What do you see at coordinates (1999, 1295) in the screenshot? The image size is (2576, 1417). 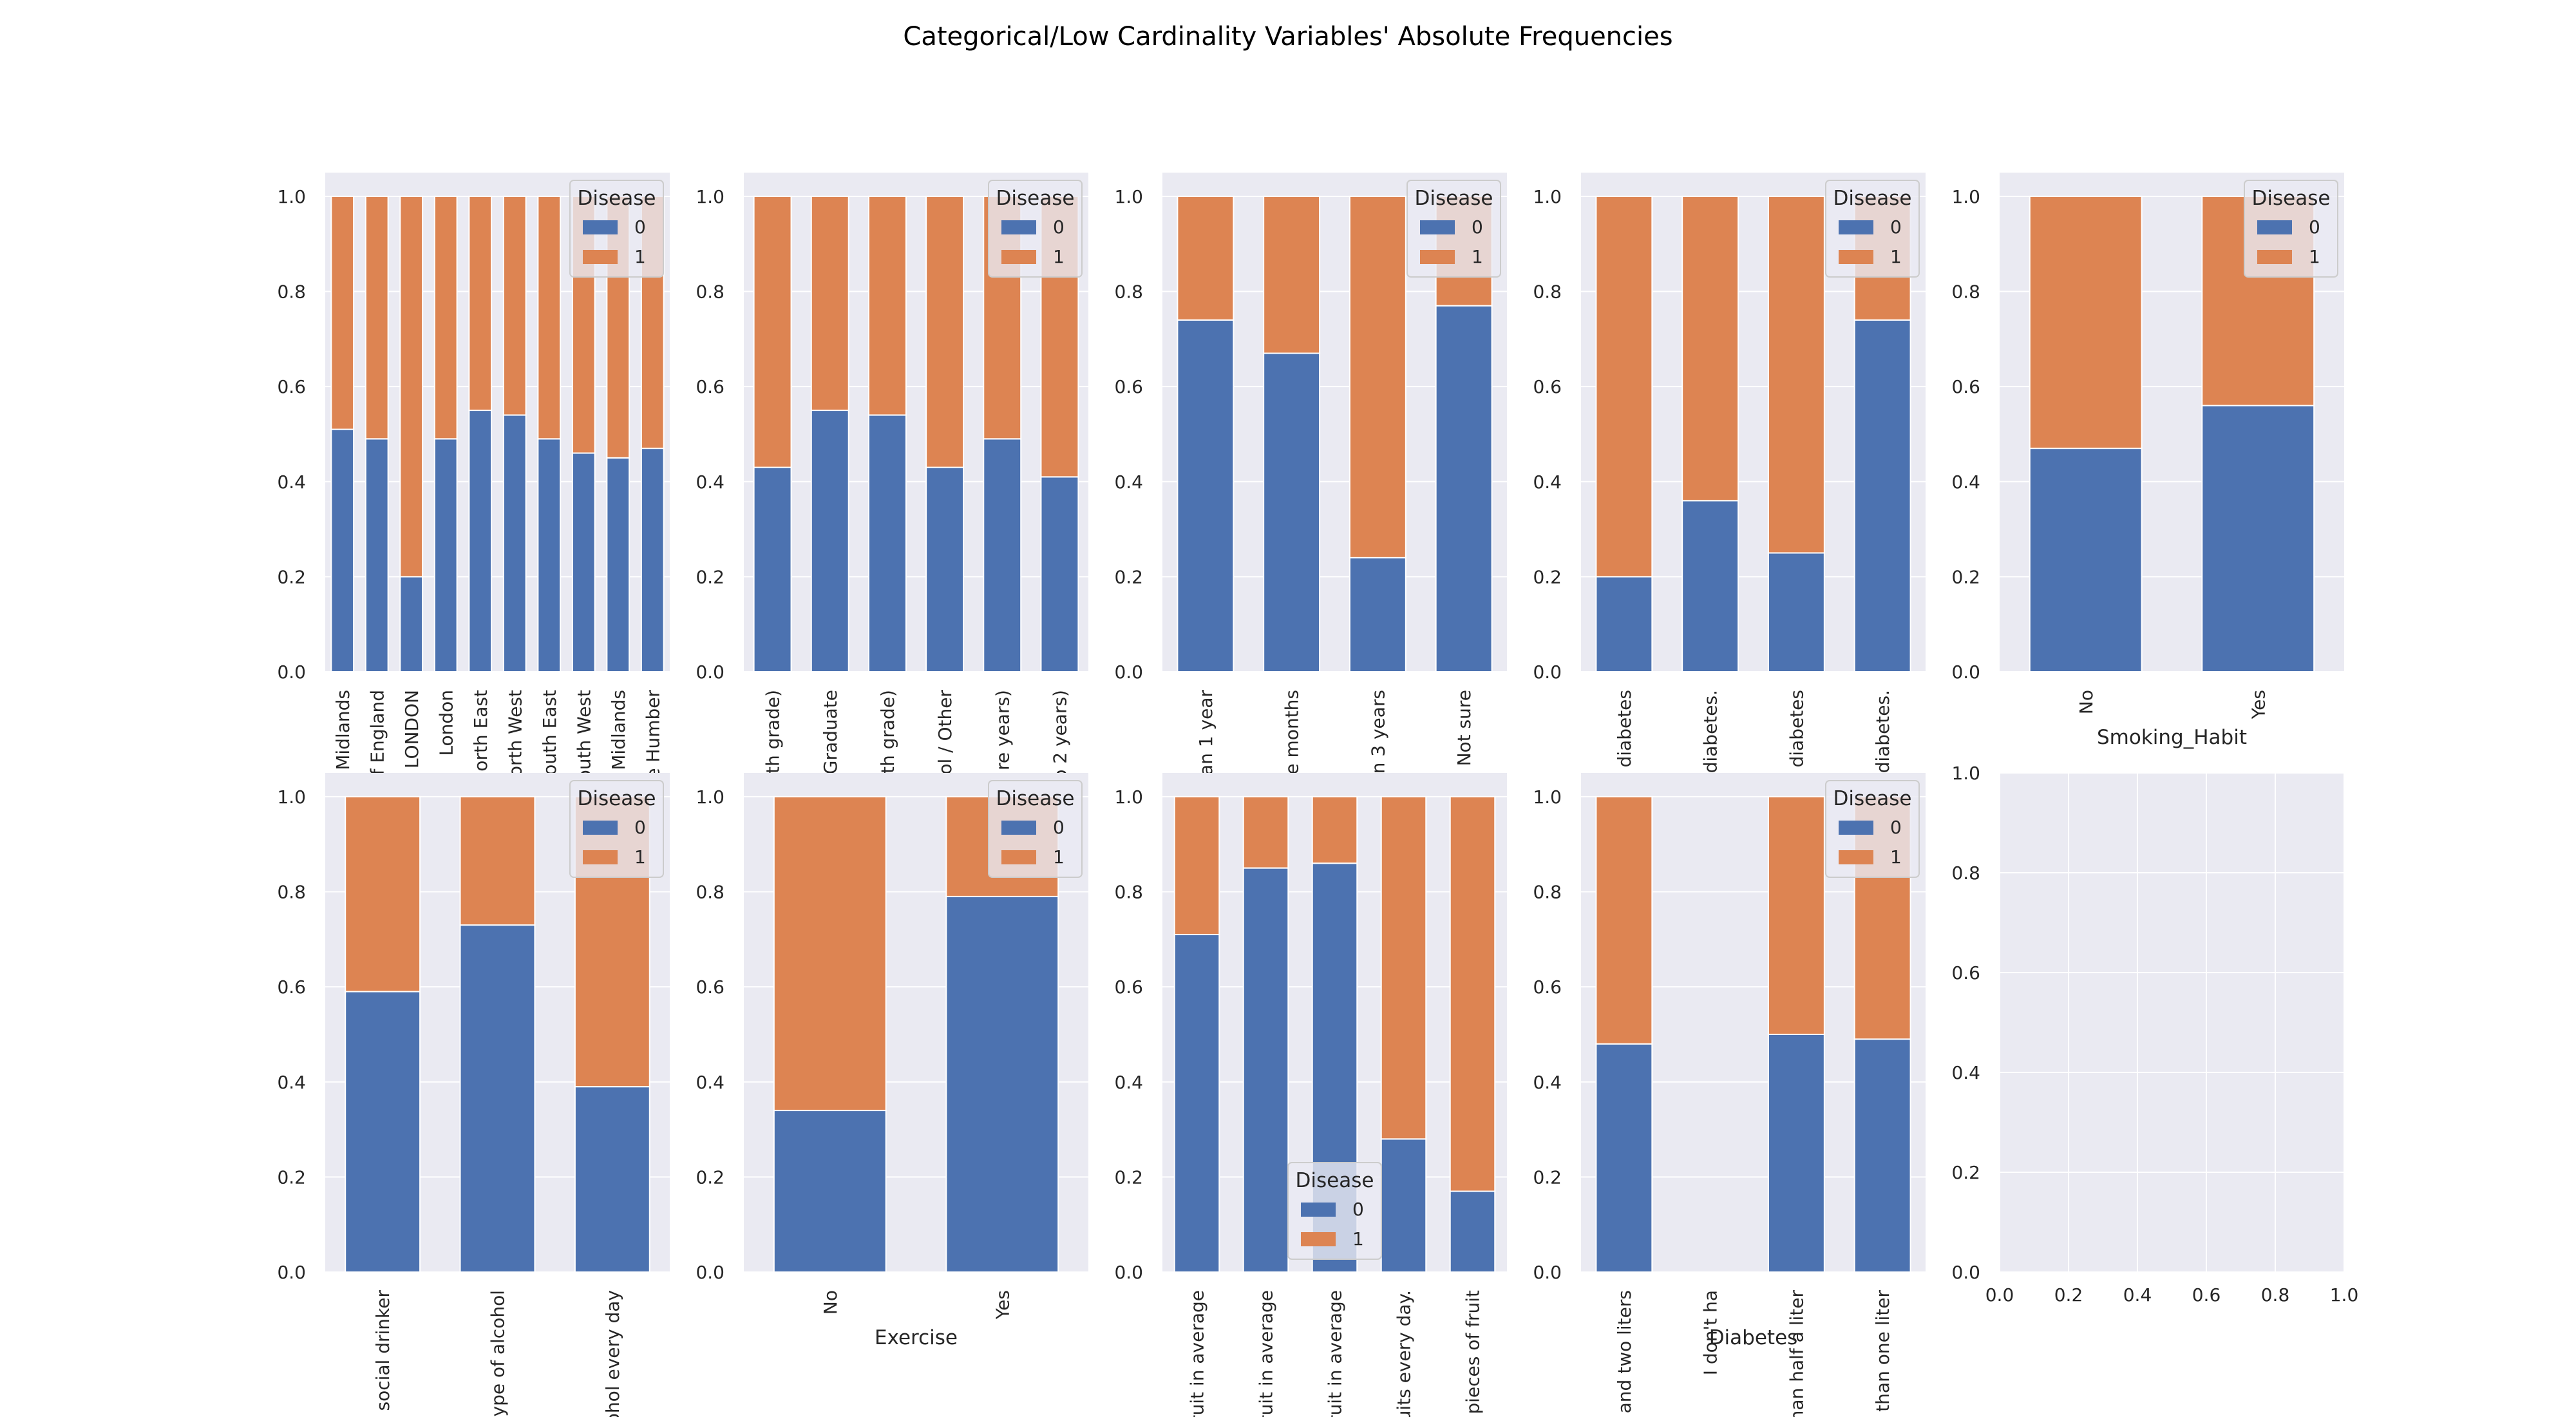 I see `x-tick-label: 0.0` at bounding box center [1999, 1295].